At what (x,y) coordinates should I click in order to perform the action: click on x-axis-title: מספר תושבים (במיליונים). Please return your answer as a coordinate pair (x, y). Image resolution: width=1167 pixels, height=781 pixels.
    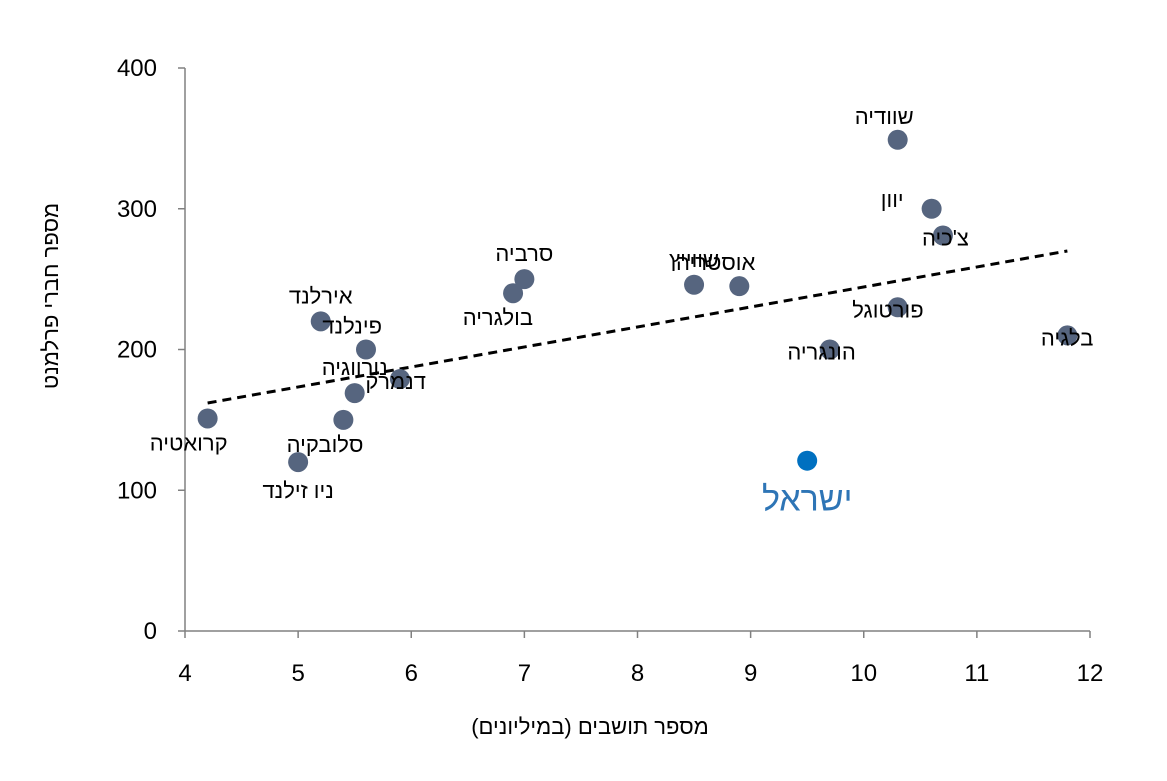
    Looking at the image, I should click on (590, 726).